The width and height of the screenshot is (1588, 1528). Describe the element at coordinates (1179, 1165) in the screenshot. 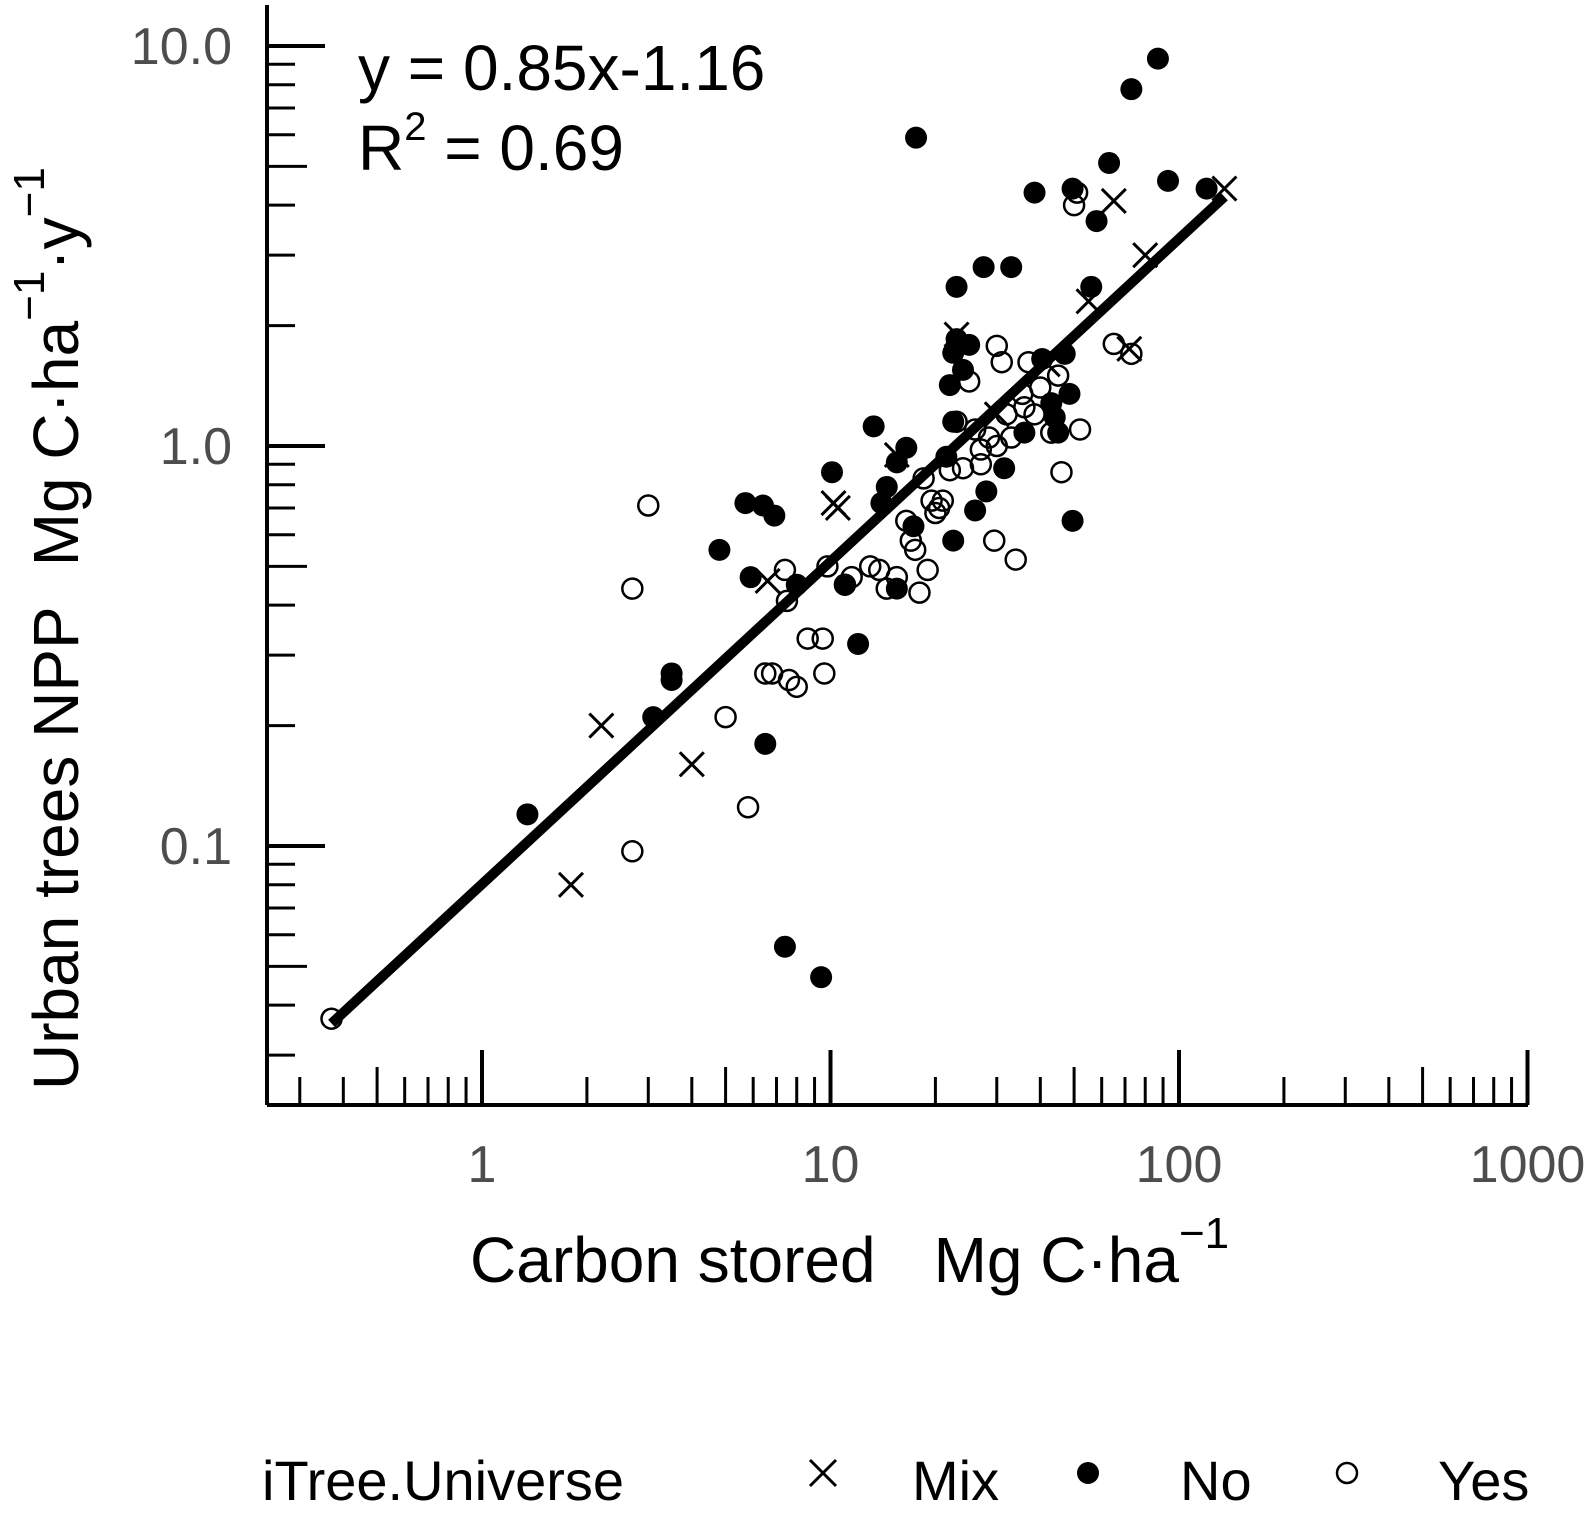

I see `x-tick-label: 100` at that location.